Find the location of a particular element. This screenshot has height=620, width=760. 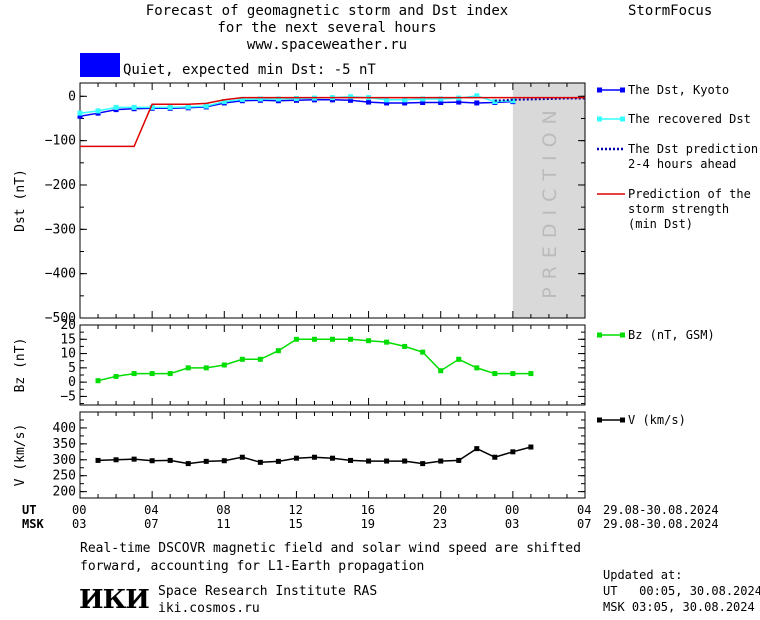

y-axis-label: Dst (nT) is located at coordinates (20, 200).